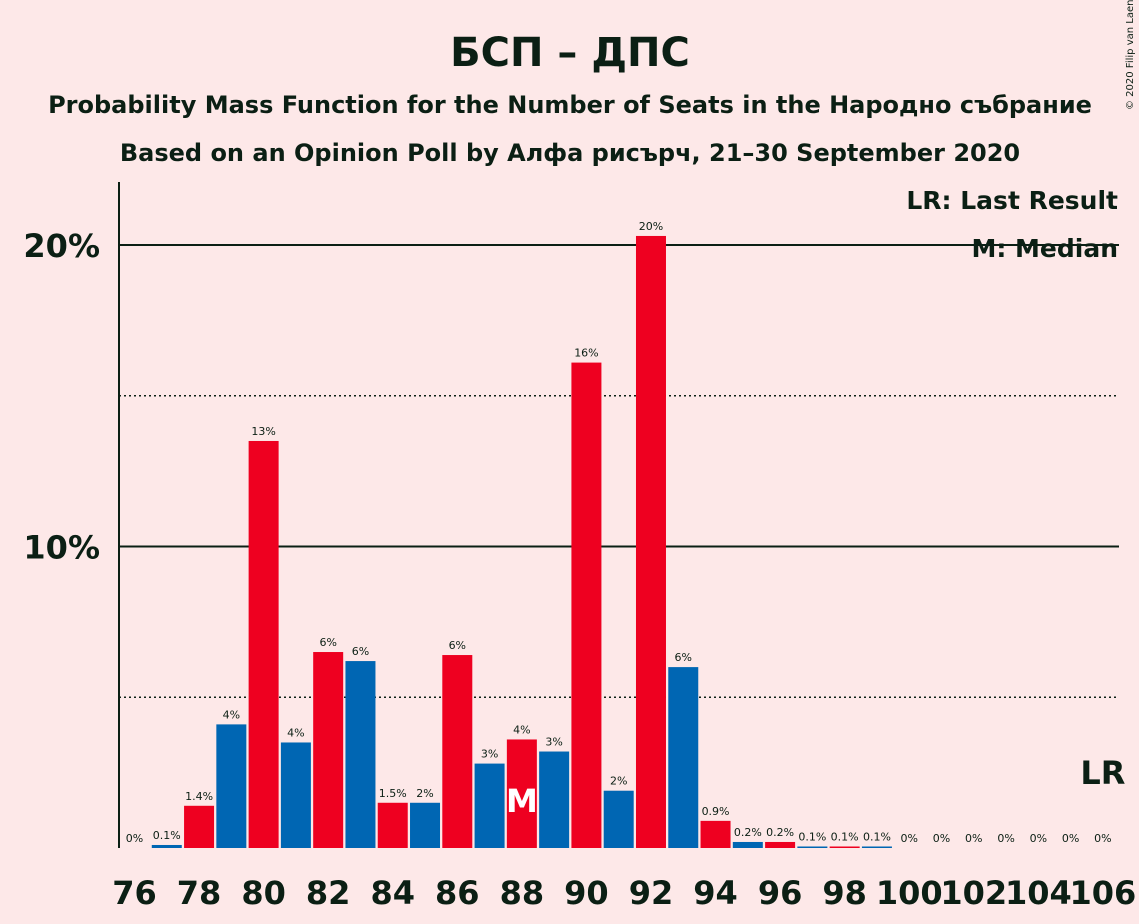  What do you see at coordinates (683, 657) in the screenshot?
I see `data-label-93: 6%` at bounding box center [683, 657].